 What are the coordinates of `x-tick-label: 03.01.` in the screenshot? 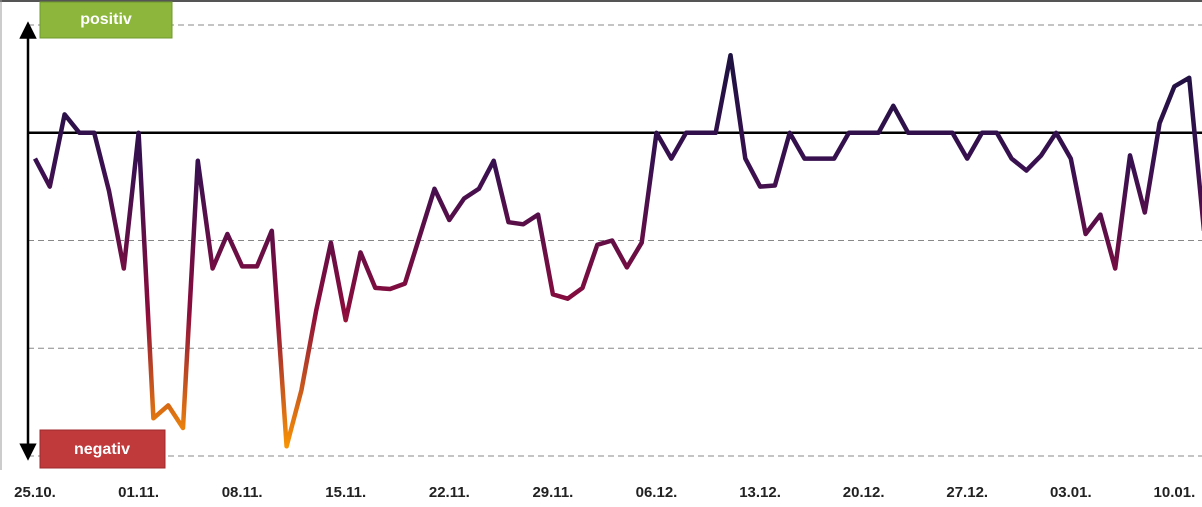 It's located at (1071, 492).